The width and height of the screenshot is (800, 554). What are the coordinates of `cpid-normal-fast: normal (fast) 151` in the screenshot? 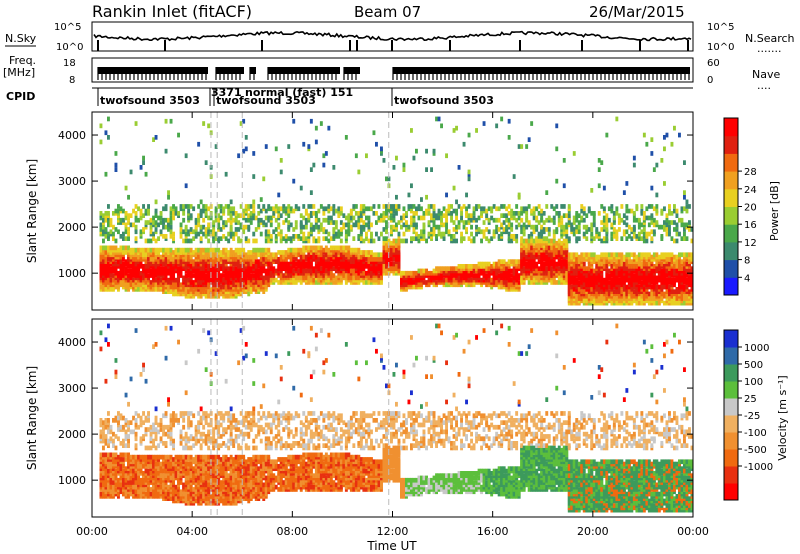 It's located at (299, 92).